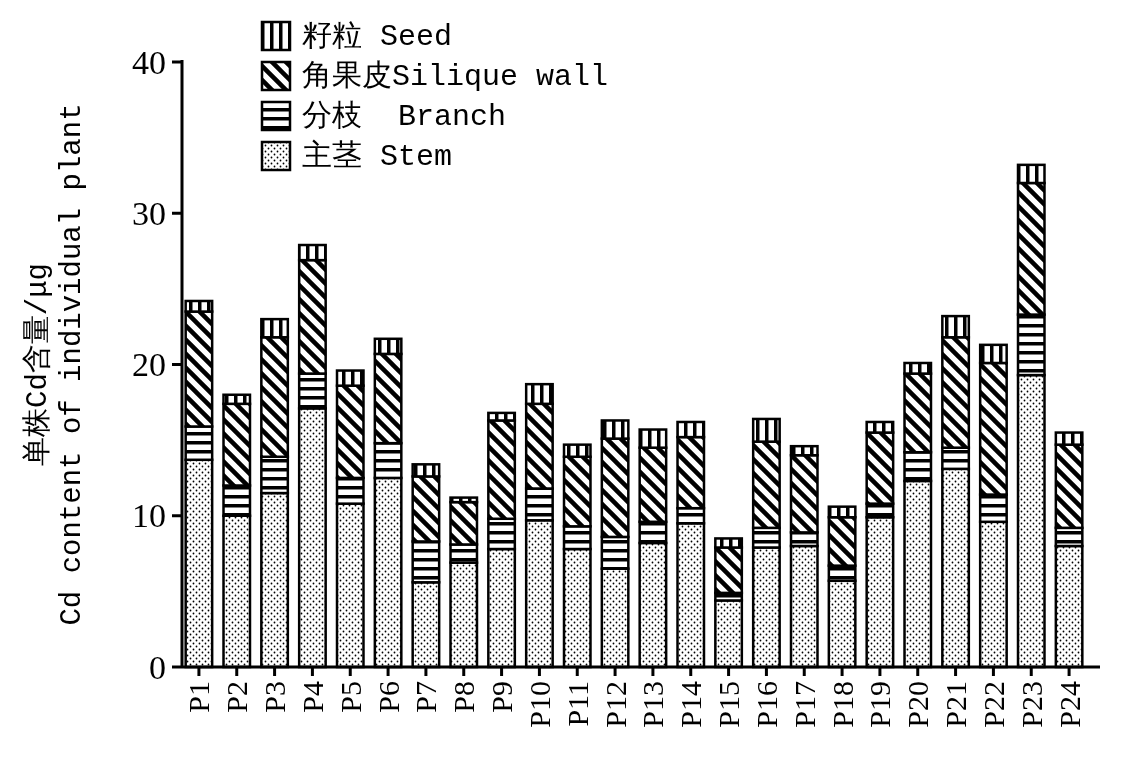 The height and width of the screenshot is (757, 1131). What do you see at coordinates (539, 704) in the screenshot?
I see `x-tick-label: P10` at bounding box center [539, 704].